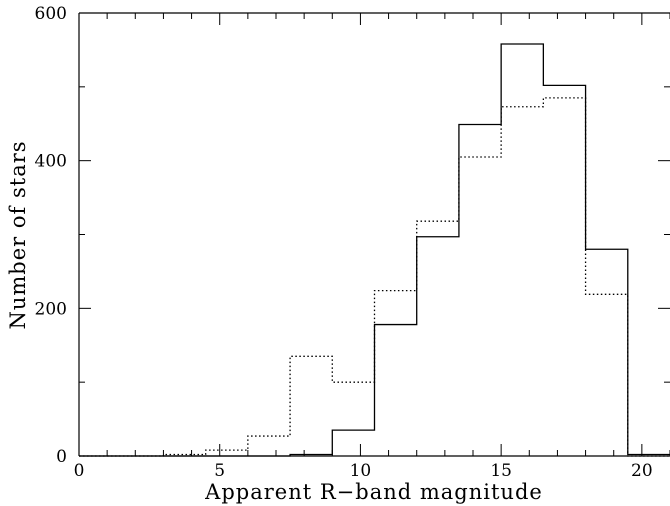  What do you see at coordinates (51, 235) in the screenshot?
I see `y-tick-labels: 0 200 400 600` at bounding box center [51, 235].